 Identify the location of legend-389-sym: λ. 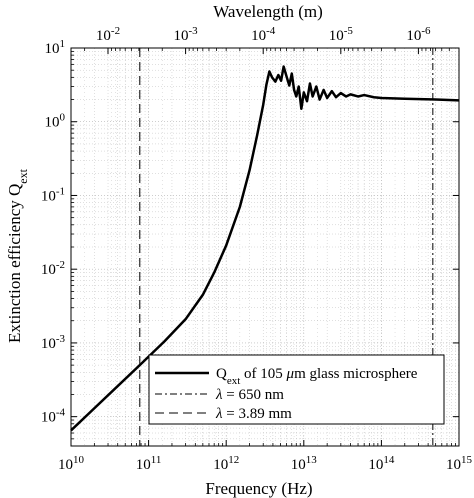
(219, 414).